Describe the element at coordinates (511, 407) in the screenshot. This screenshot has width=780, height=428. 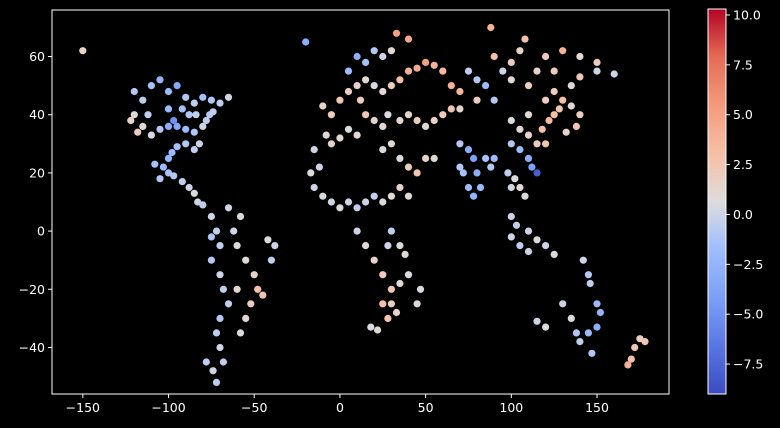
I see `x-tick-label: 100` at that location.